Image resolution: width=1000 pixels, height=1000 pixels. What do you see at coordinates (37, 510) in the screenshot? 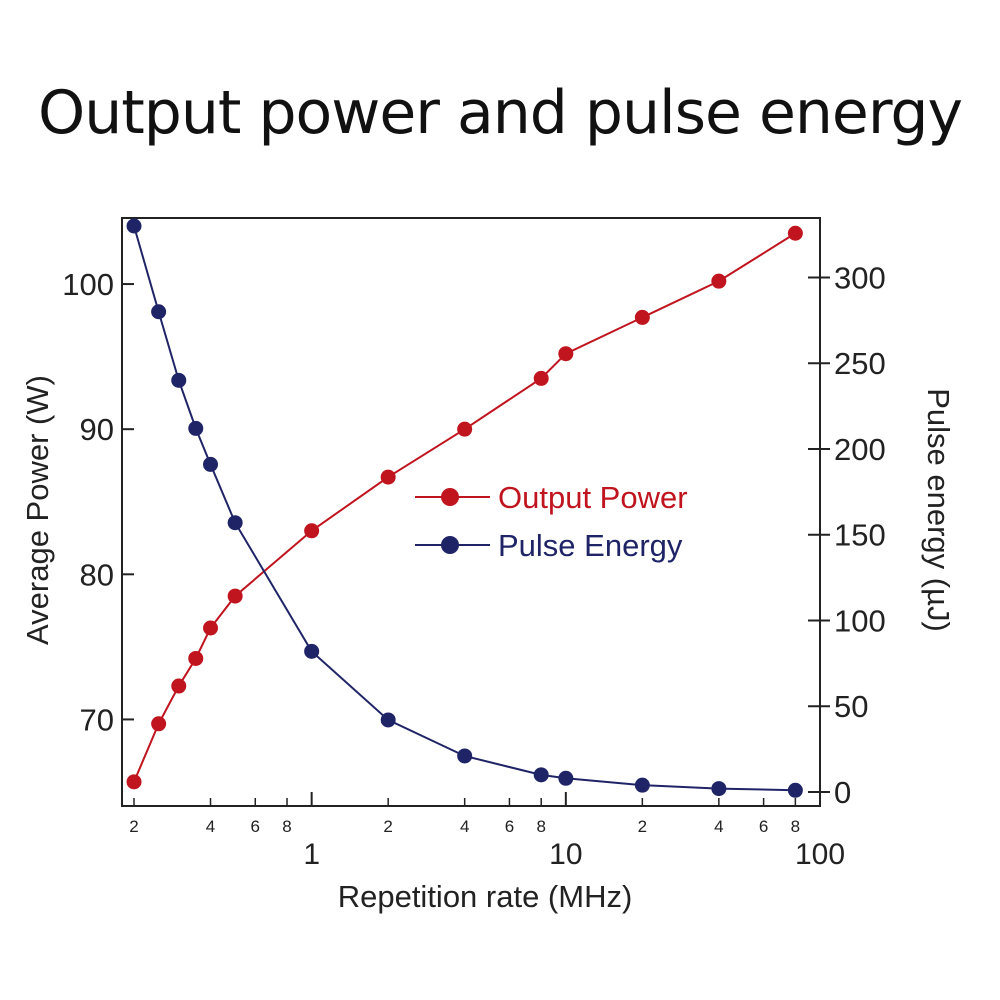
I see `y-axis-left-title: Average Power (W)` at bounding box center [37, 510].